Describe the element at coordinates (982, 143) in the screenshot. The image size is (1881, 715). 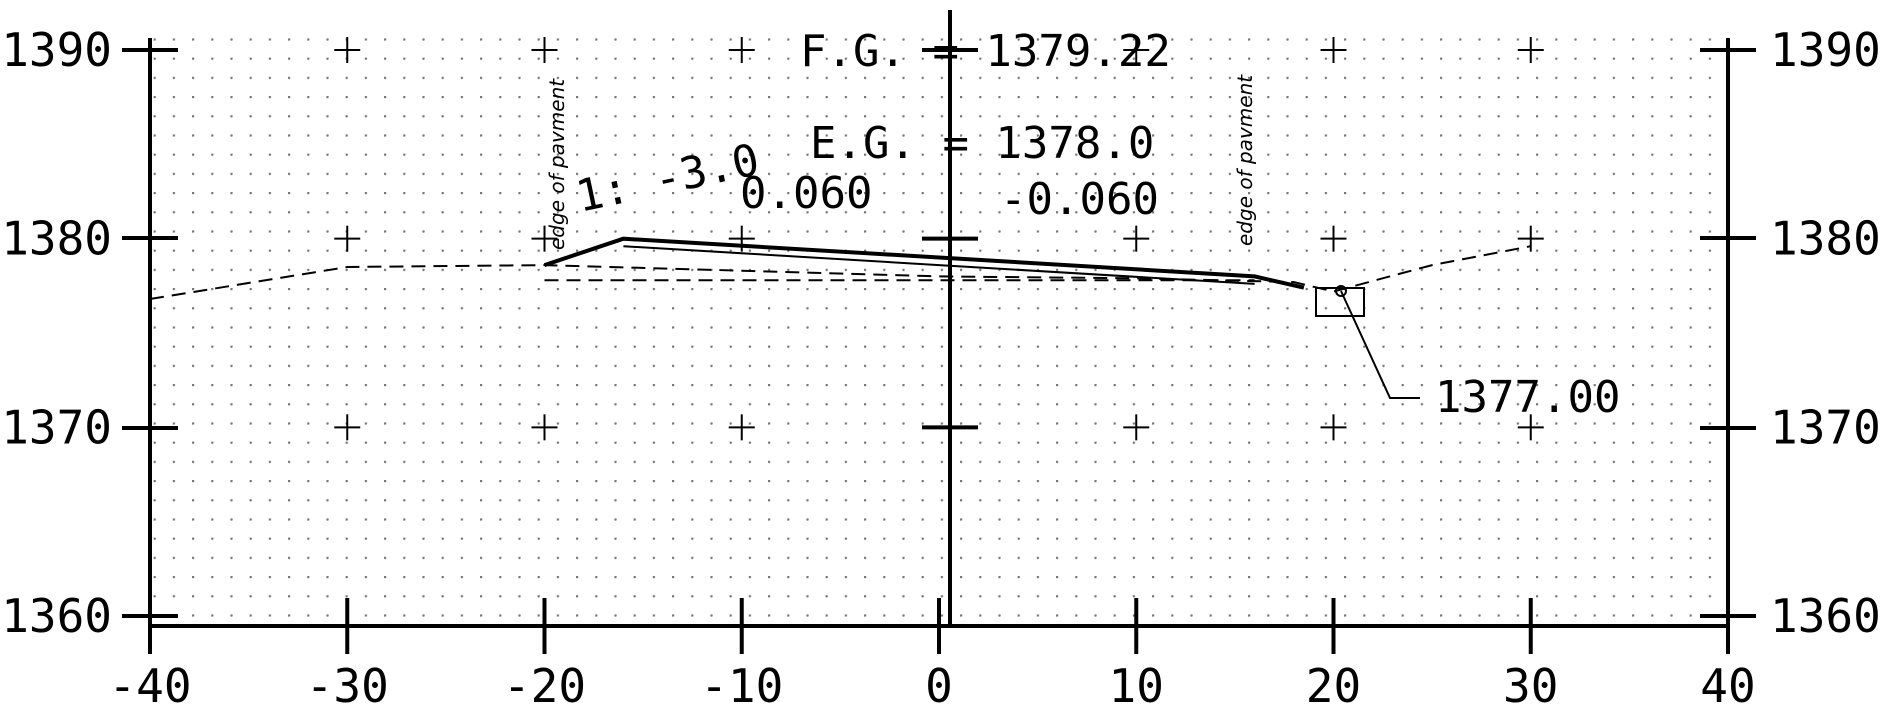
I see `eg-annotation: E.G. = 1378.0` at that location.